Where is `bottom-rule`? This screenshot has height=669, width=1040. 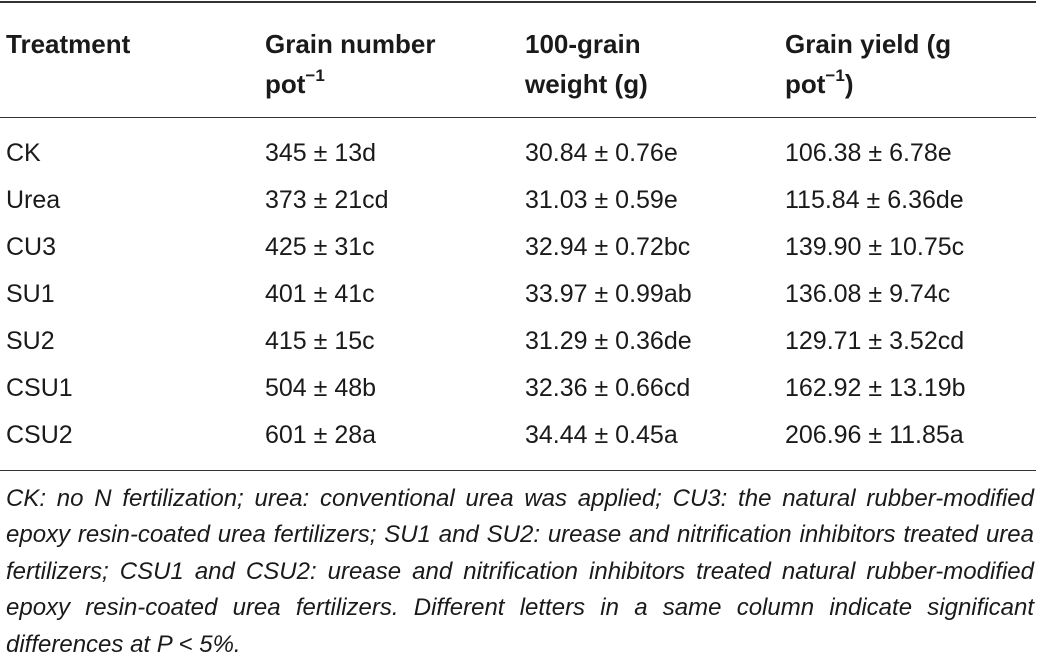
bottom-rule is located at coordinates (518, 470).